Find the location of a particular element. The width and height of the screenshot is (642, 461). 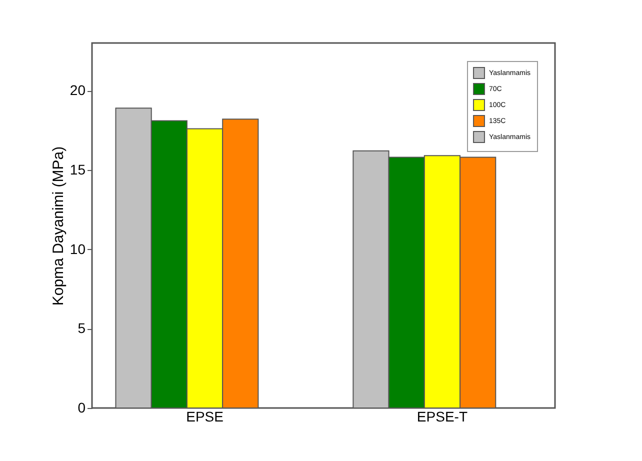

y-tick-label: 0 is located at coordinates (82, 408).